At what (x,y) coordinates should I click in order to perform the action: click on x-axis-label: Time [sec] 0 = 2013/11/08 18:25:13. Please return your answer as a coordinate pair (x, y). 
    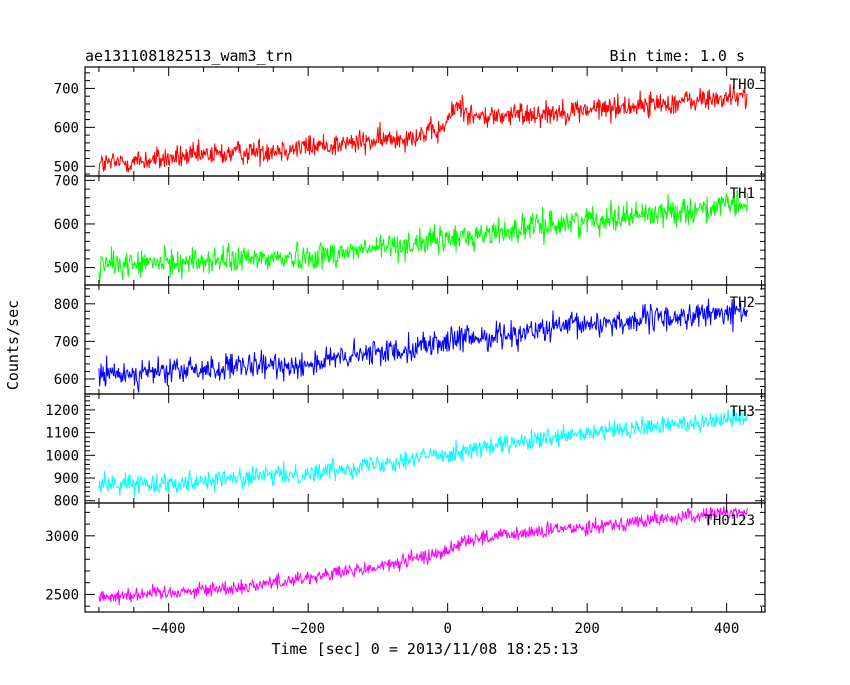
    Looking at the image, I should click on (424, 649).